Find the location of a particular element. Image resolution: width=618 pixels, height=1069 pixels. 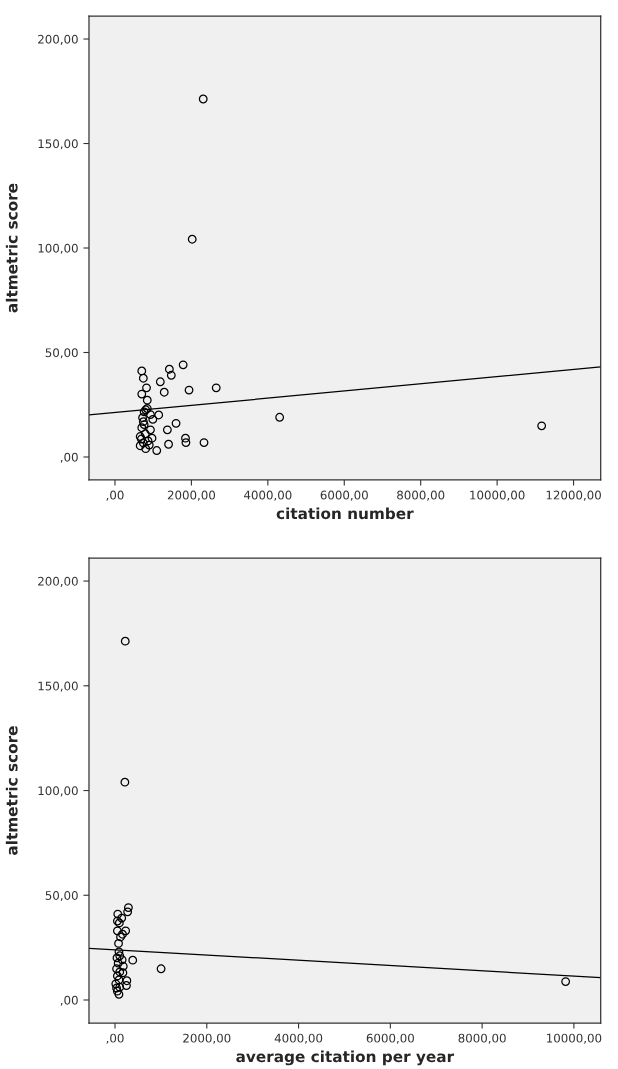

x-axis-title: average citation per year is located at coordinates (345, 1058).